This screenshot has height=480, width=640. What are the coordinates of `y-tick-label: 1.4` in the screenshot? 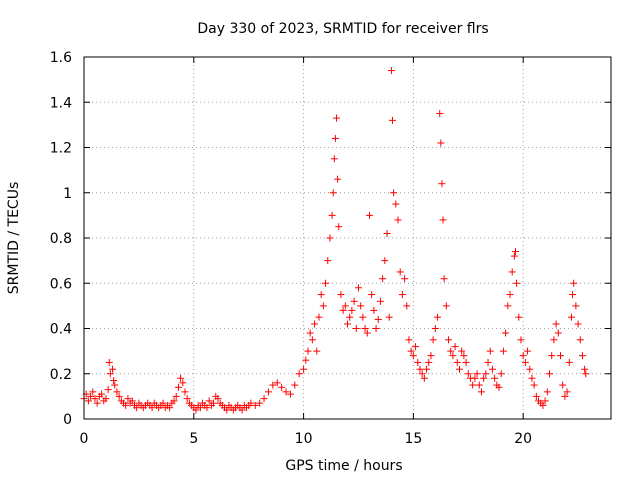 It's located at (61, 103).